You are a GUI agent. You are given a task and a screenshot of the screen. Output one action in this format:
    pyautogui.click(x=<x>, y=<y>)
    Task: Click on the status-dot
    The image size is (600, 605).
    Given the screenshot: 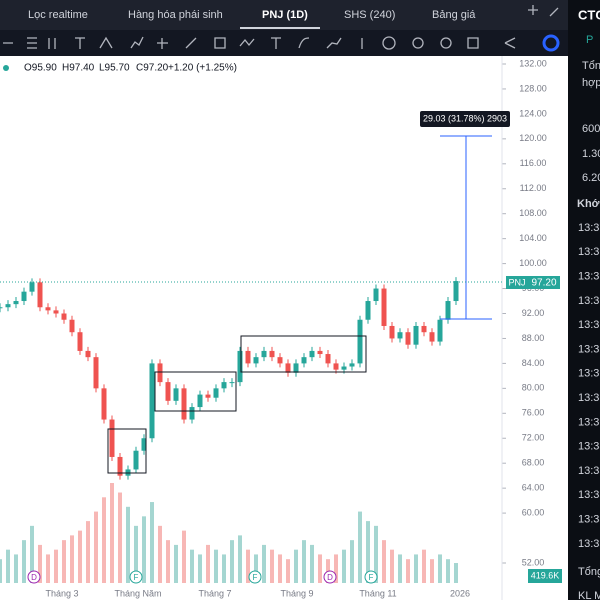 What is the action you would take?
    pyautogui.click(x=6, y=68)
    